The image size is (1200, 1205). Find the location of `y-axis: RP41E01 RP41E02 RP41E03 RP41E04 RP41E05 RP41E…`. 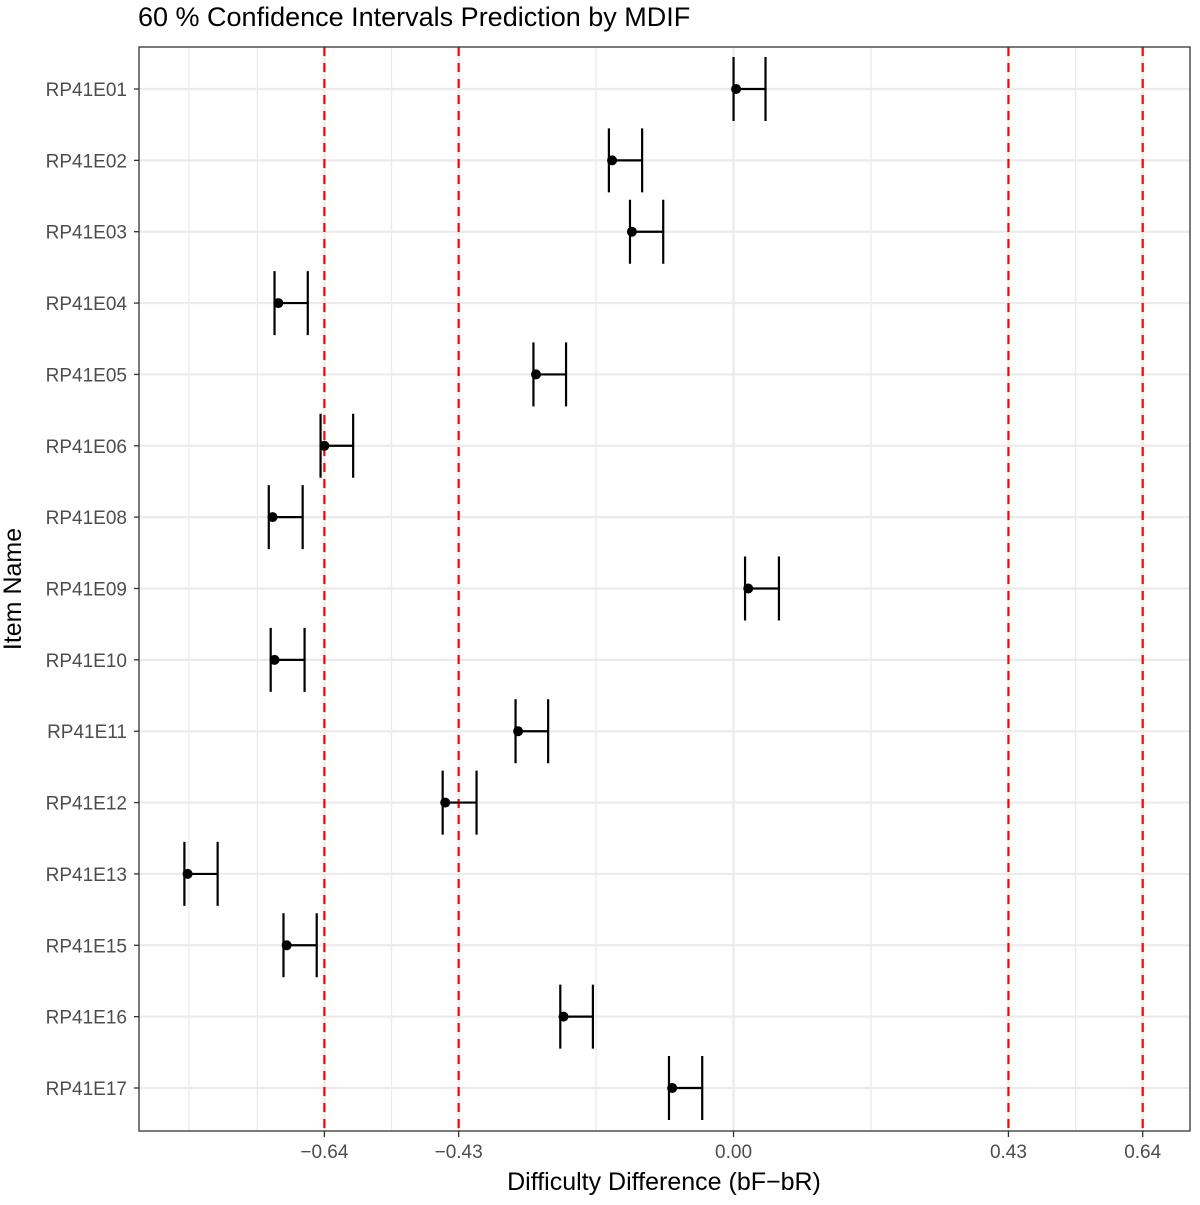

y-axis: RP41E01 RP41E02 RP41E03 RP41E04 RP41E05 RP41E… is located at coordinates (92, 590).